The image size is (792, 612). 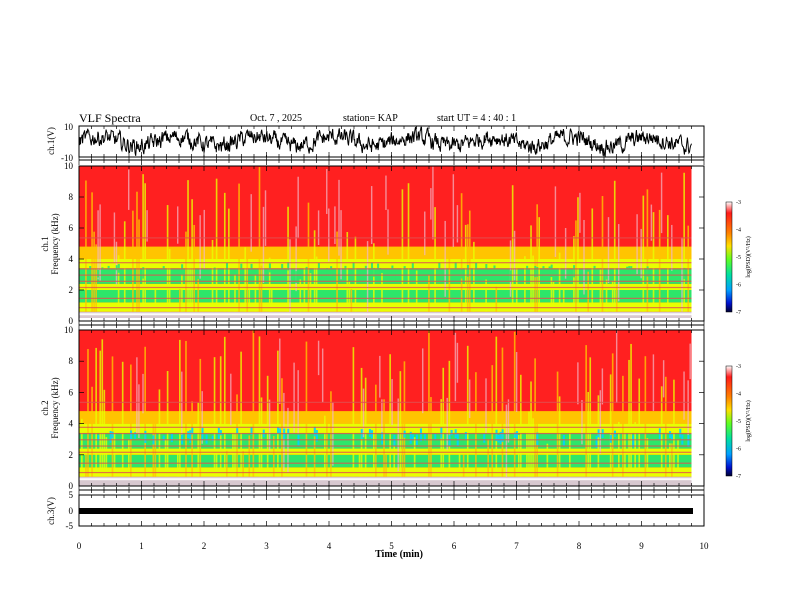 What do you see at coordinates (69, 166) in the screenshot?
I see `freq-tick-label: 10` at bounding box center [69, 166].